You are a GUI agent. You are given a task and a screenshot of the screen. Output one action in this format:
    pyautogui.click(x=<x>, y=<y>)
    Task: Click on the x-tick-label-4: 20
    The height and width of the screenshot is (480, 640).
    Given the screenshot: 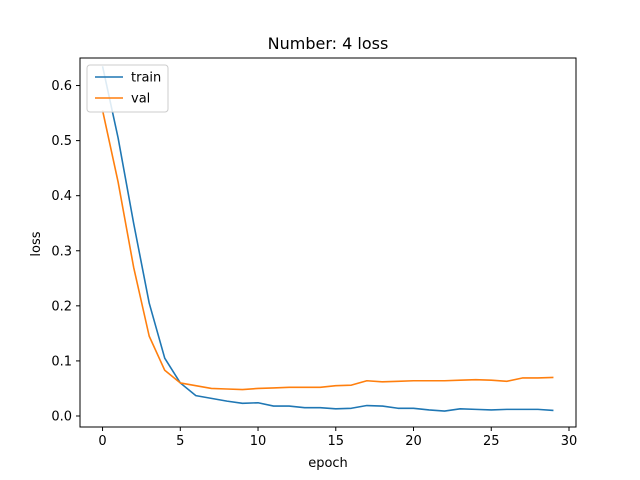 What is the action you would take?
    pyautogui.click(x=413, y=441)
    